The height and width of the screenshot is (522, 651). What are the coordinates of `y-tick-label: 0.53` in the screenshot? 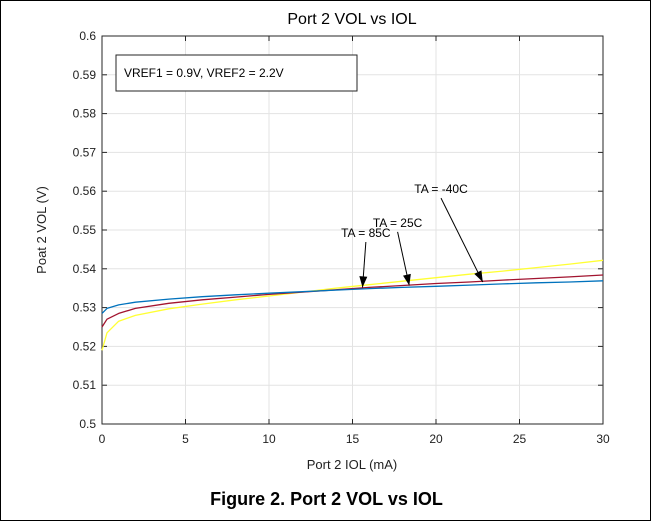 It's located at (85, 308).